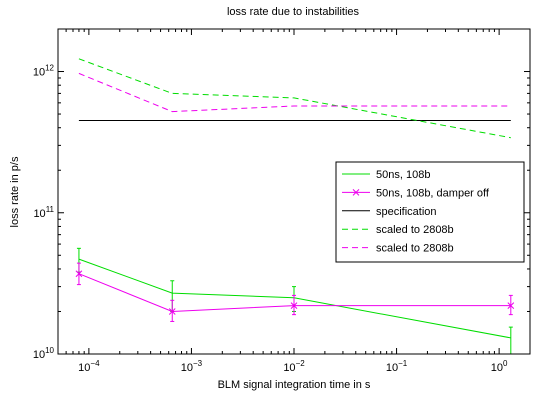 The height and width of the screenshot is (397, 538). Describe the element at coordinates (294, 366) in the screenshot. I see `x-tick-label: 10⁻²` at that location.